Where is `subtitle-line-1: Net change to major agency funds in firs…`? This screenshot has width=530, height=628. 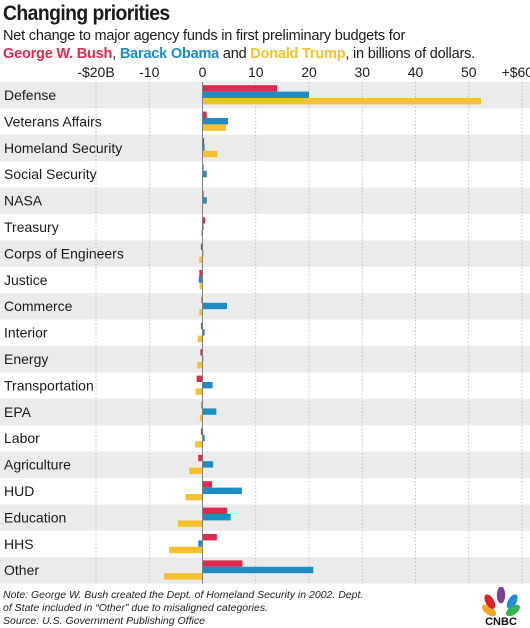 subtitle-line-1: Net change to major agency funds in firs… is located at coordinates (204, 36).